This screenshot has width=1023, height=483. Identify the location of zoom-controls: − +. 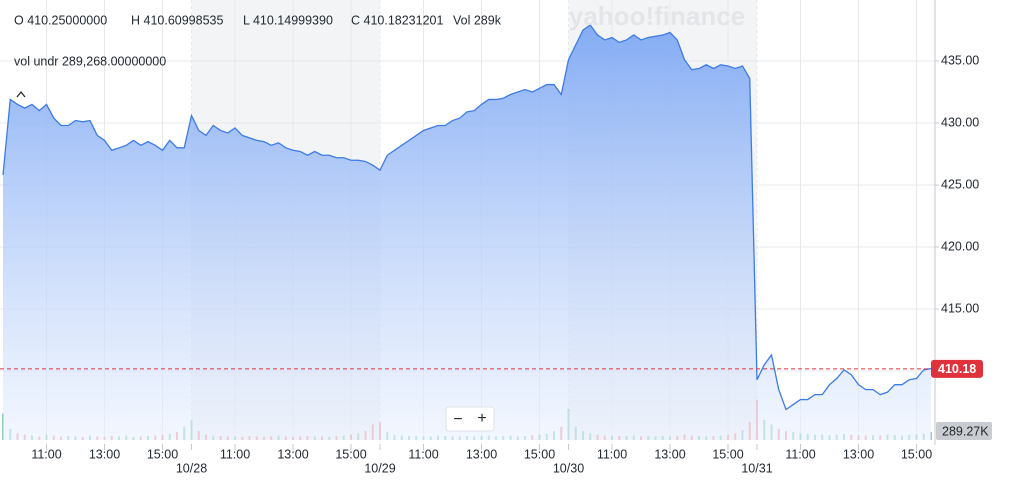
(470, 419).